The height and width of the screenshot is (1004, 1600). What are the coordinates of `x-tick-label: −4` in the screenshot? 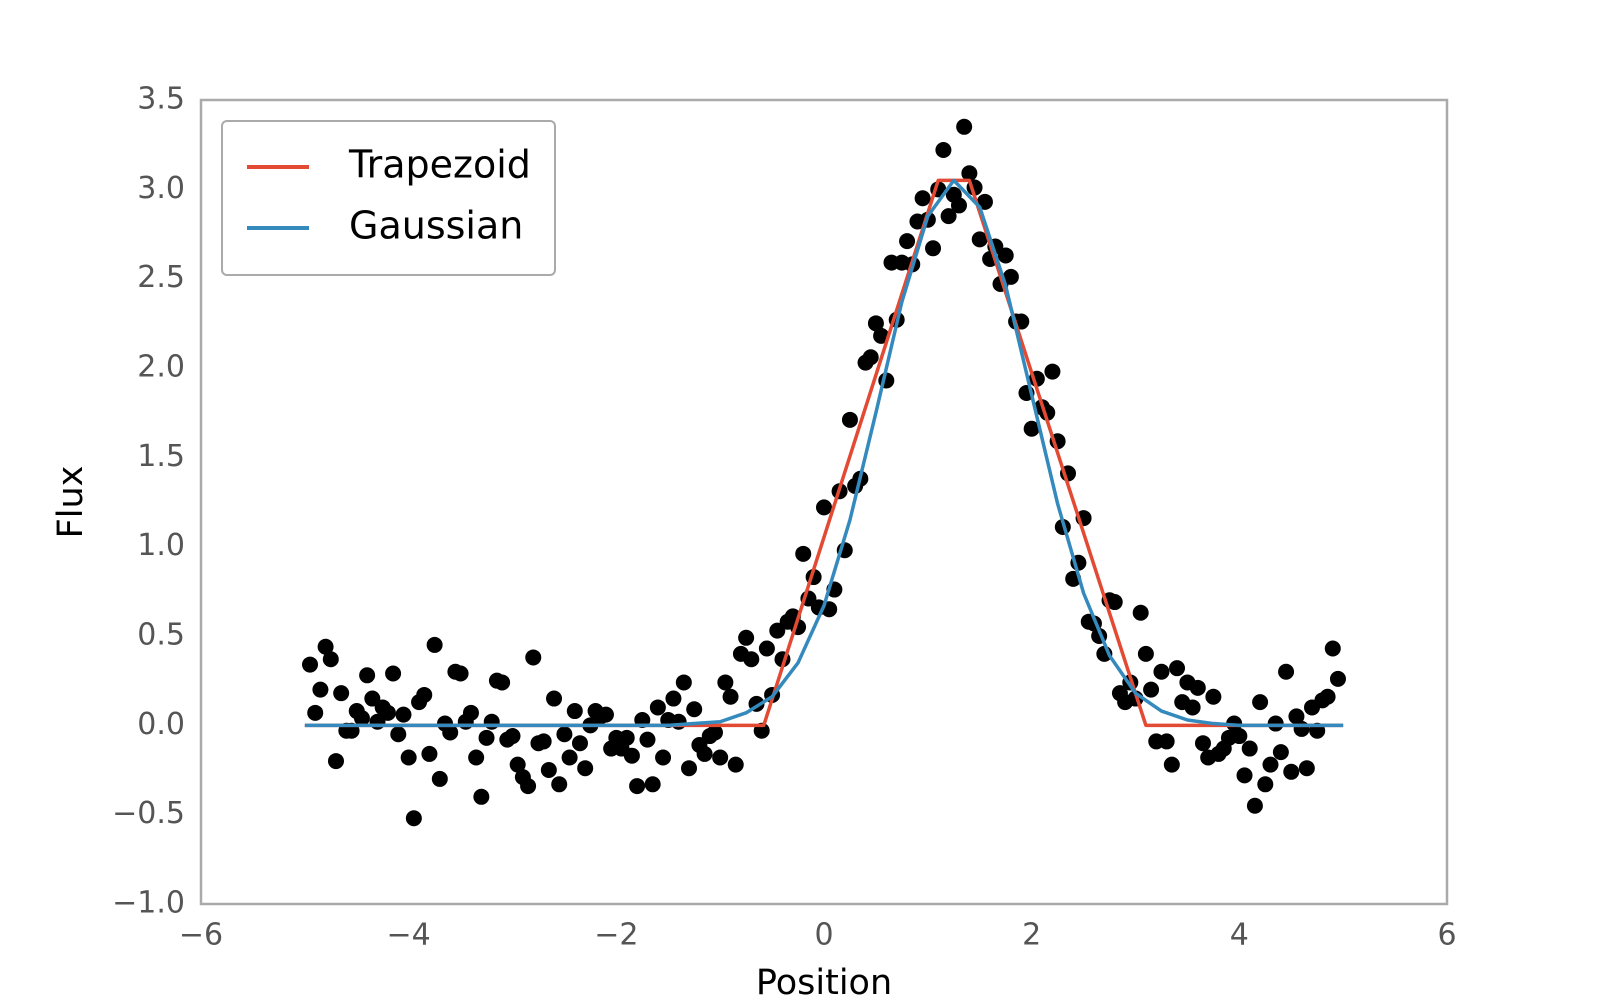 It's located at (409, 935).